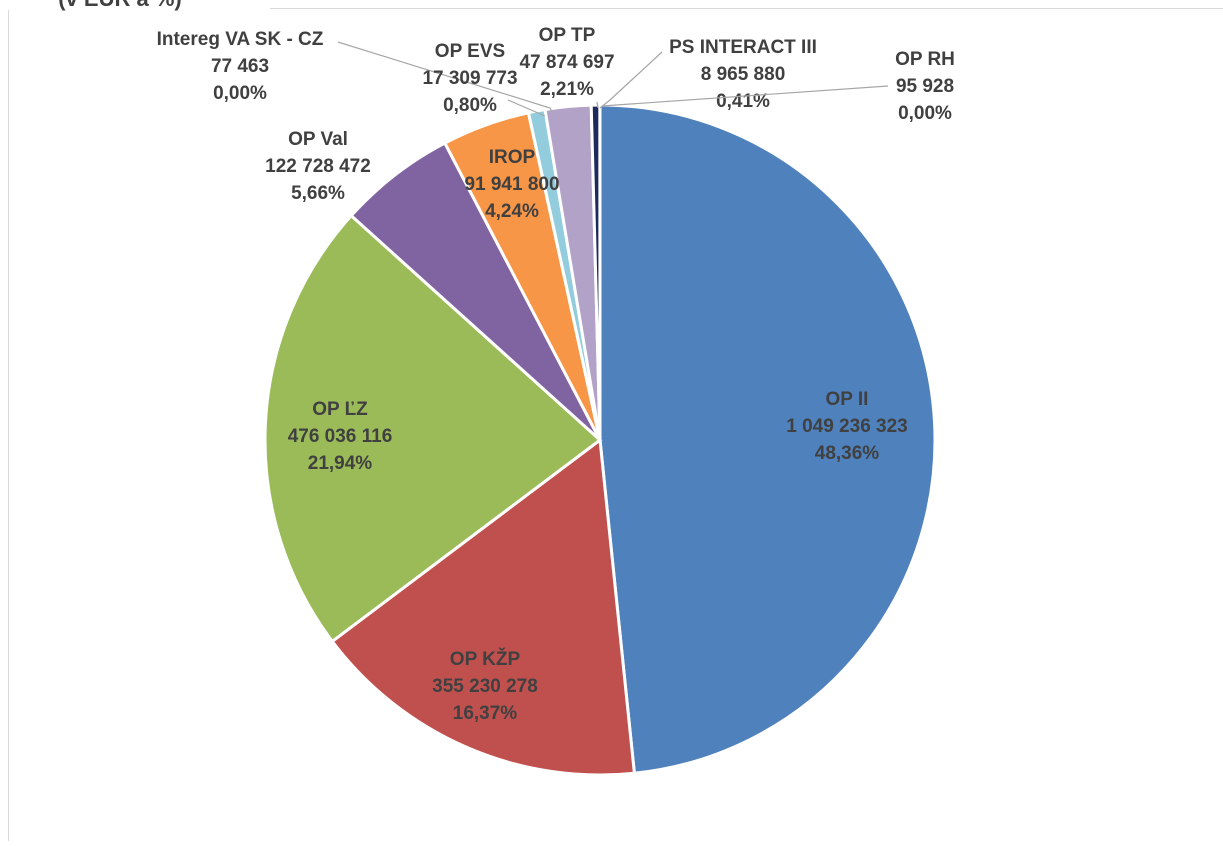 This screenshot has width=1223, height=846. Describe the element at coordinates (925, 59) in the screenshot. I see `slice-label: OP RH` at that location.